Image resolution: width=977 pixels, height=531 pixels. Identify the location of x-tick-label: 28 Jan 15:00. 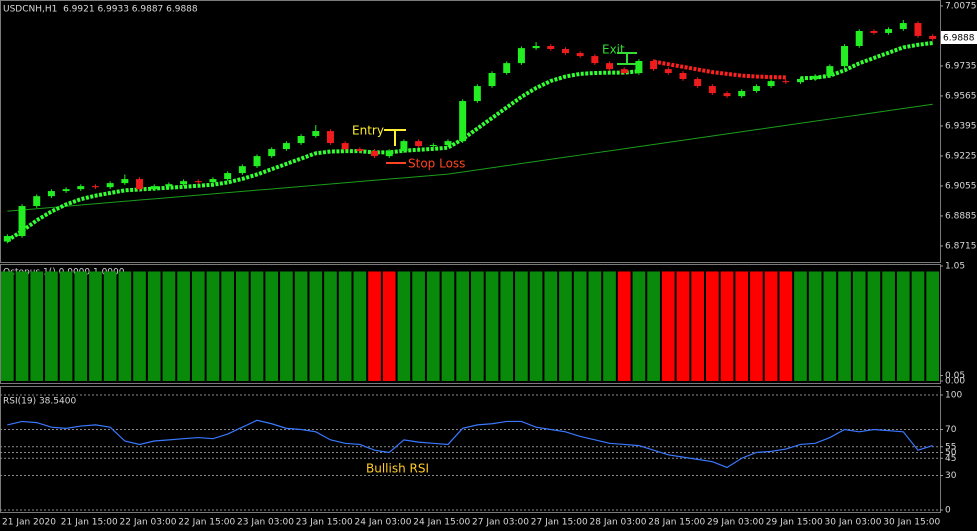
(676, 523).